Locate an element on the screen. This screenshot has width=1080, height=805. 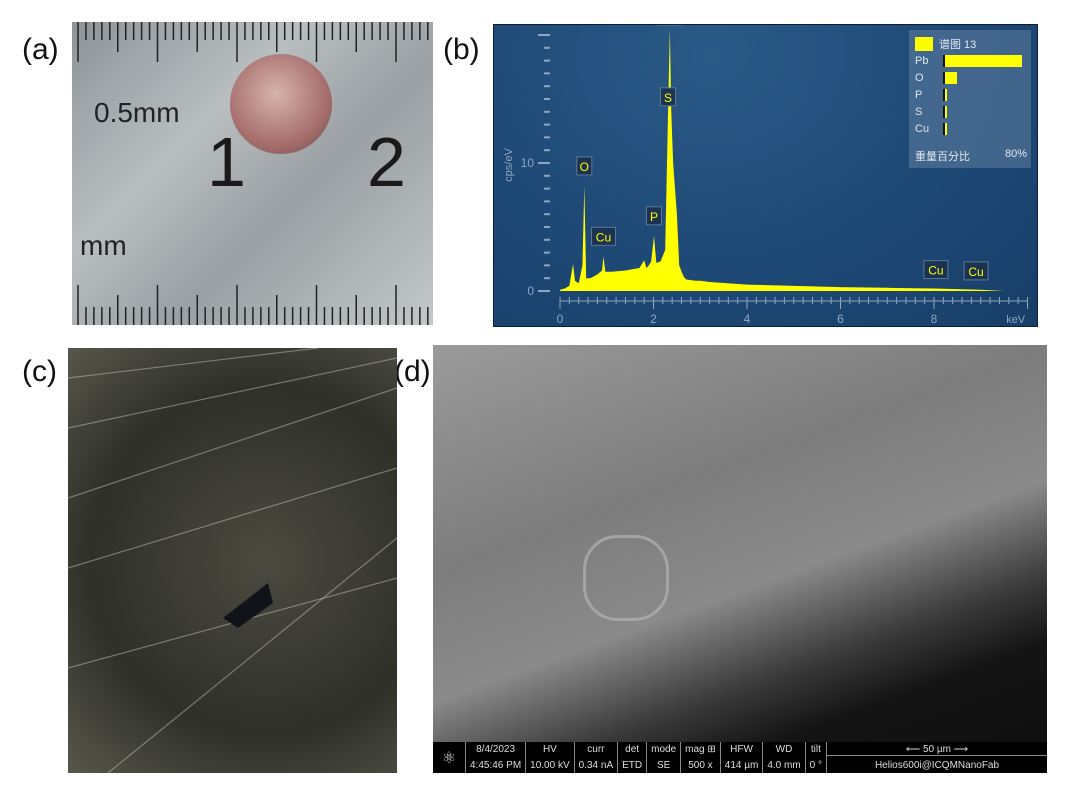
info-cell: det ETD is located at coordinates (633, 757).